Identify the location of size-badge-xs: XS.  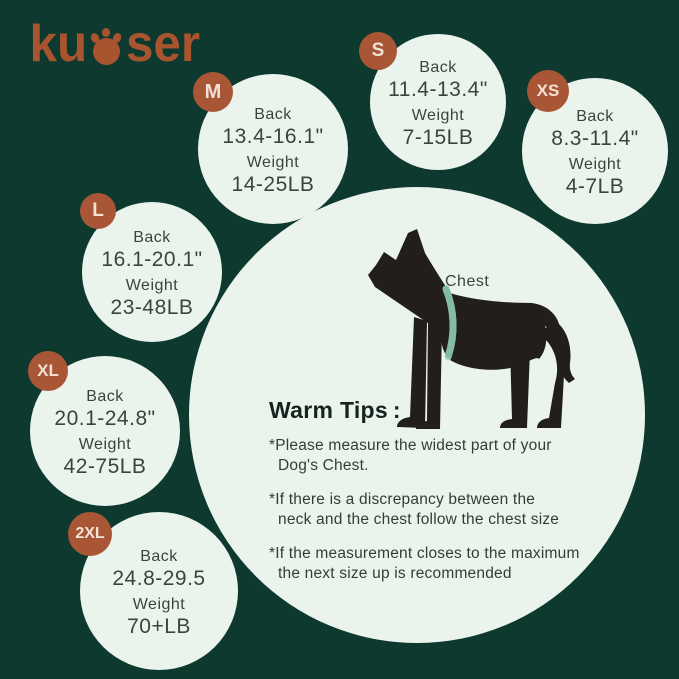
(548, 91).